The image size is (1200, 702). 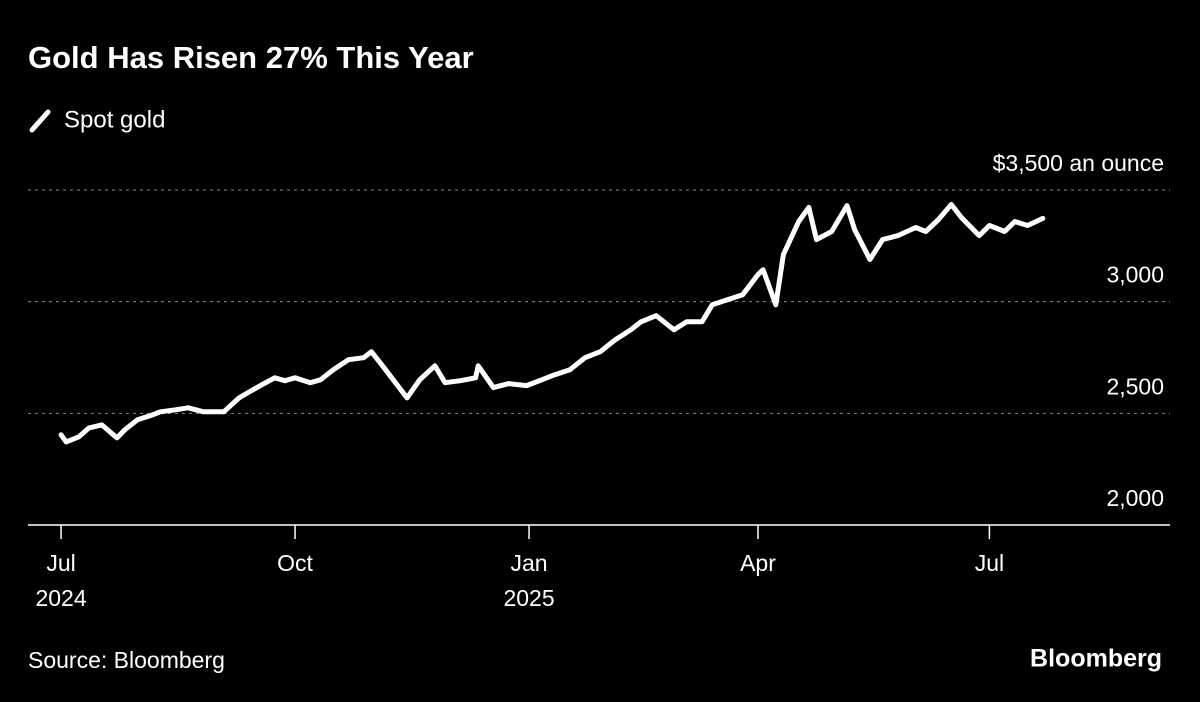 What do you see at coordinates (295, 563) in the screenshot?
I see `x-tick-label: Oct` at bounding box center [295, 563].